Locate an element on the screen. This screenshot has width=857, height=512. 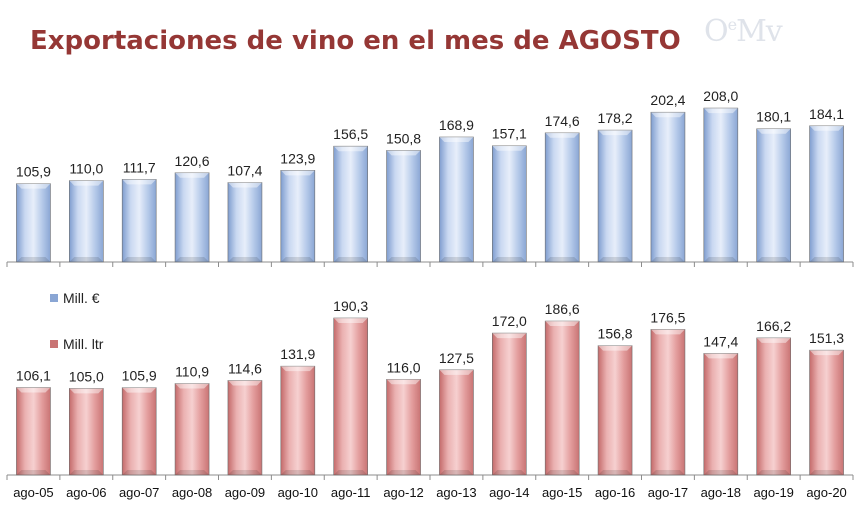
bar-liters-ago-09-bevel-top is located at coordinates (244, 383).